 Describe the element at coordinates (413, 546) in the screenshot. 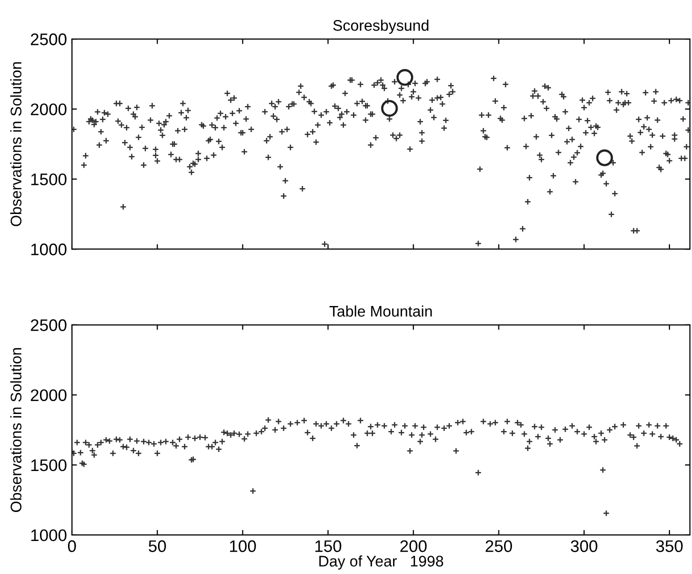

I see `x-tick-label: 200` at that location.